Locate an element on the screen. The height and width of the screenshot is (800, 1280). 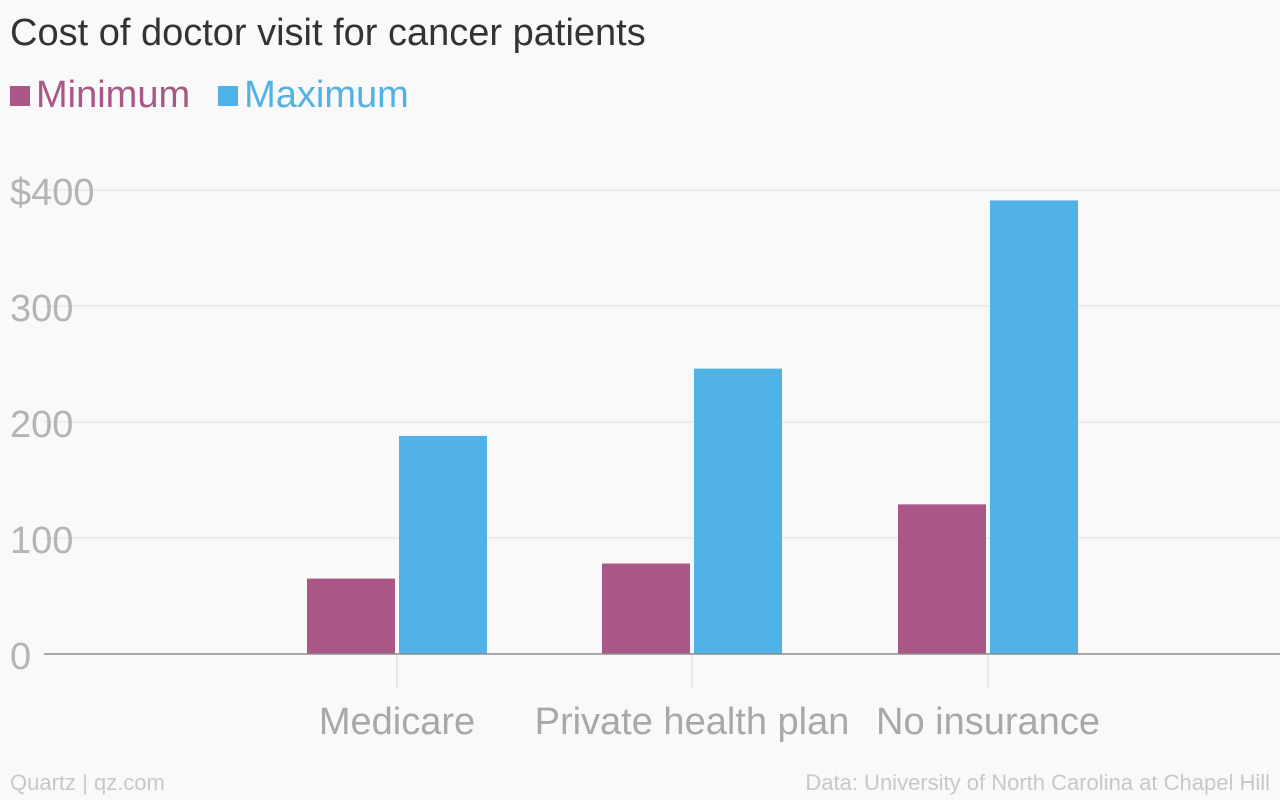
bar-maximum-medicare is located at coordinates (443, 544).